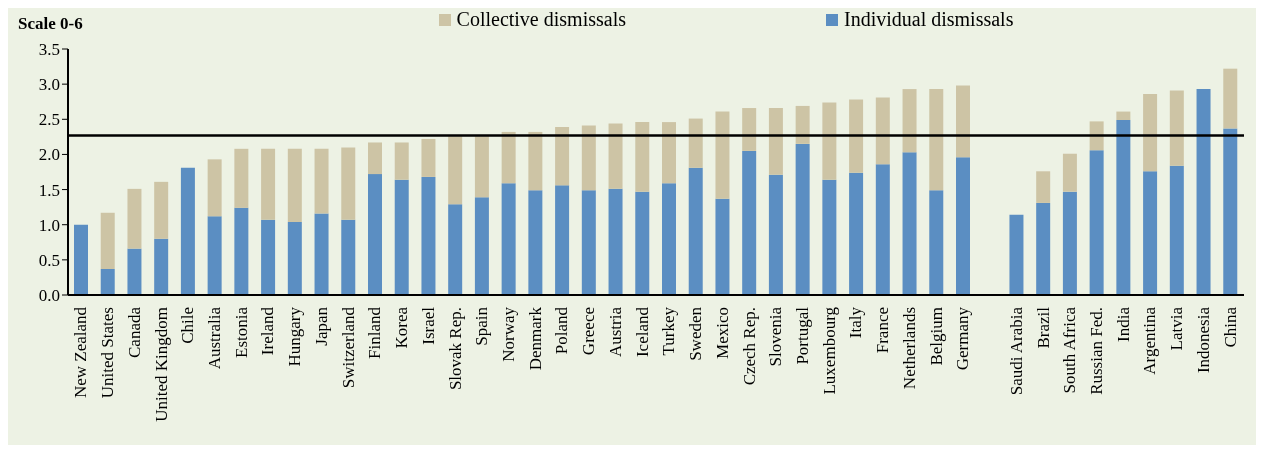  Describe the element at coordinates (49, 50) in the screenshot. I see `y-tick-label: 3.5` at that location.